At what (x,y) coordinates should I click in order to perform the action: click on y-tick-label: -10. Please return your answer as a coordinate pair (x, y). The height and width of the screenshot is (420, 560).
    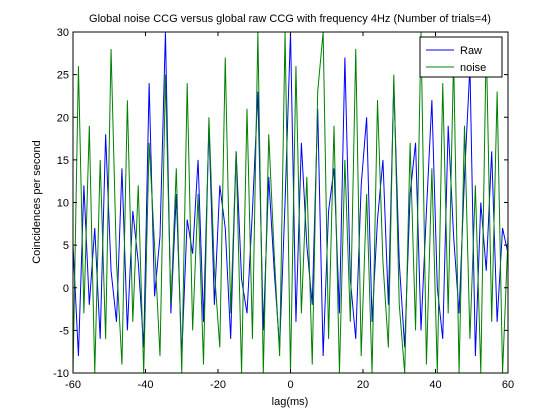
    Looking at the image, I should click on (61, 374).